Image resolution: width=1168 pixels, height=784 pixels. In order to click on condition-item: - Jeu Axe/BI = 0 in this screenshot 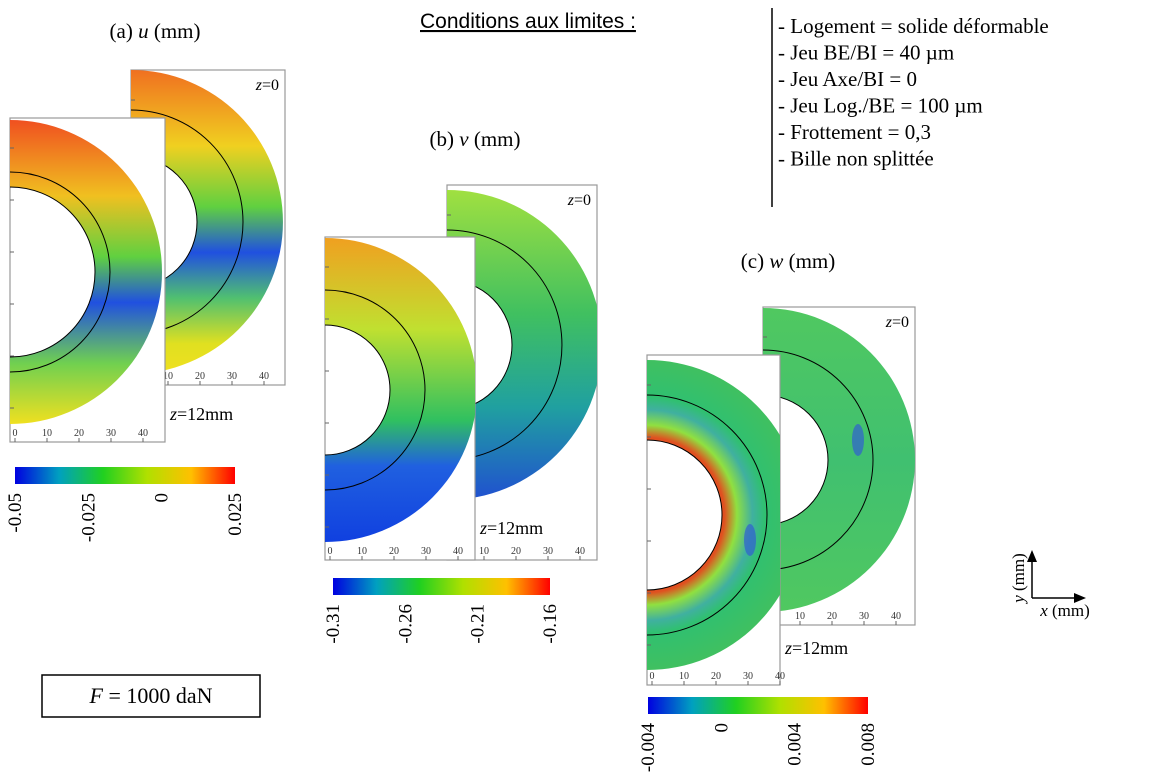, I will do `click(847, 79)`.